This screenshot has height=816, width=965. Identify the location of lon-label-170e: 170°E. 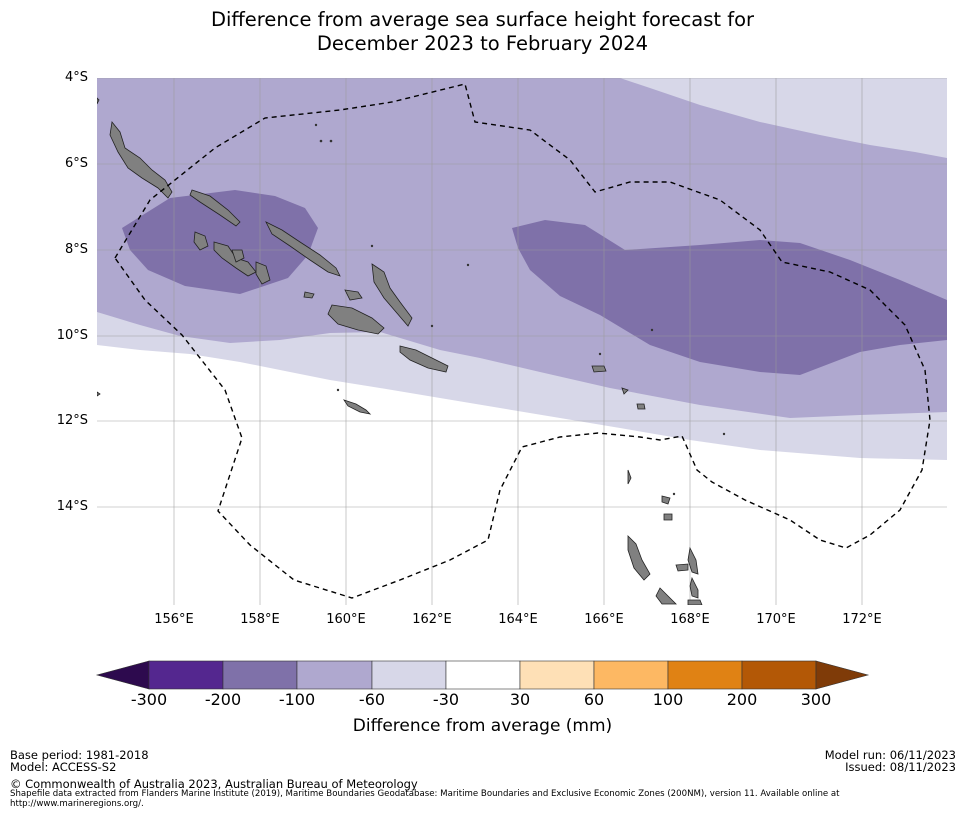
(776, 619).